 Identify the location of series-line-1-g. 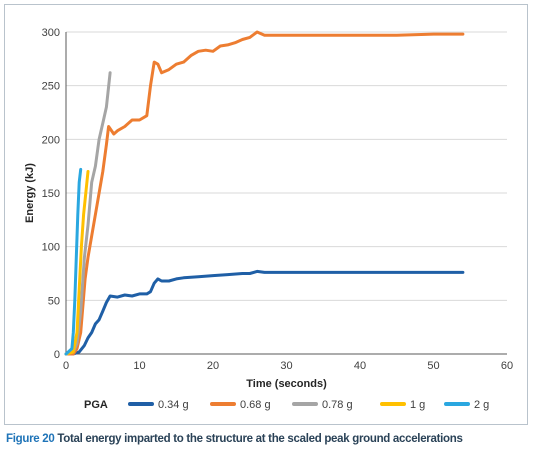
(77, 263).